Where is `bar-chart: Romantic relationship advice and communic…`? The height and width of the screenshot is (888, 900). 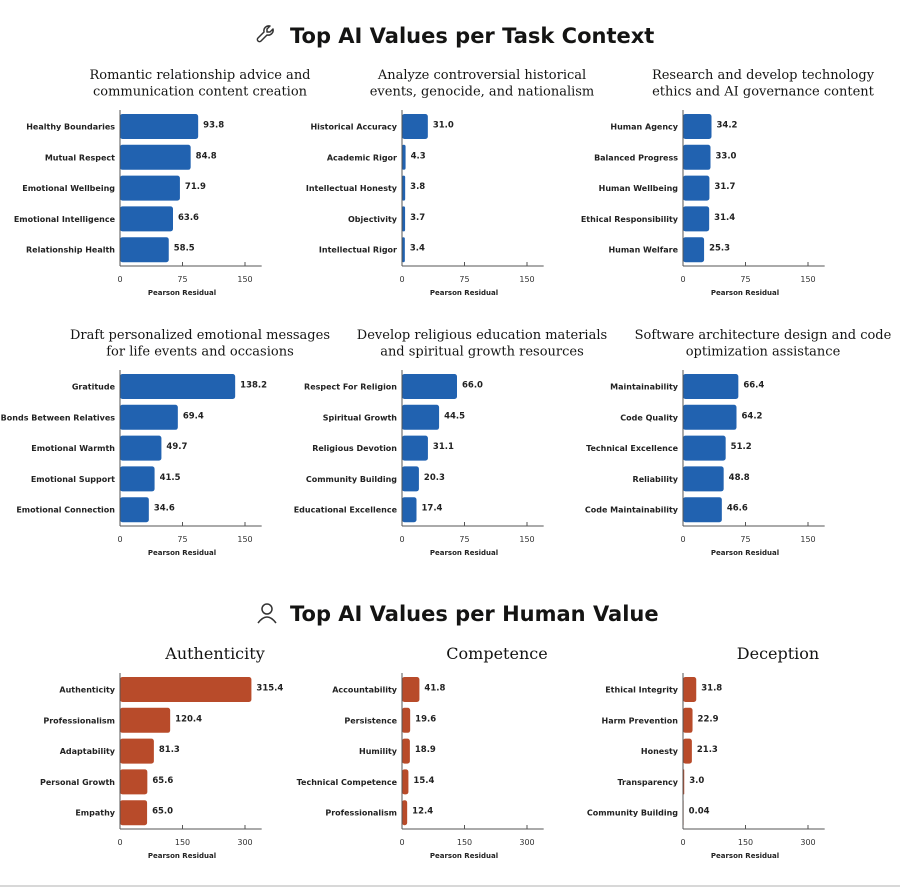
bar-chart: Romantic relationship advice and communic… is located at coordinates (162, 182).